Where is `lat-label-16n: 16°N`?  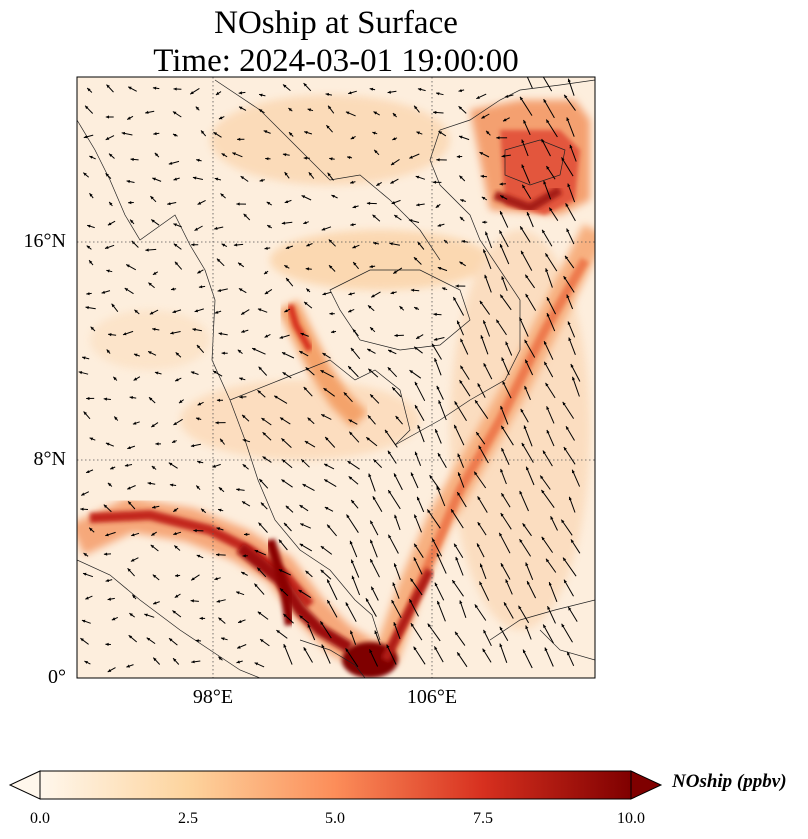 lat-label-16n: 16°N is located at coordinates (44, 241).